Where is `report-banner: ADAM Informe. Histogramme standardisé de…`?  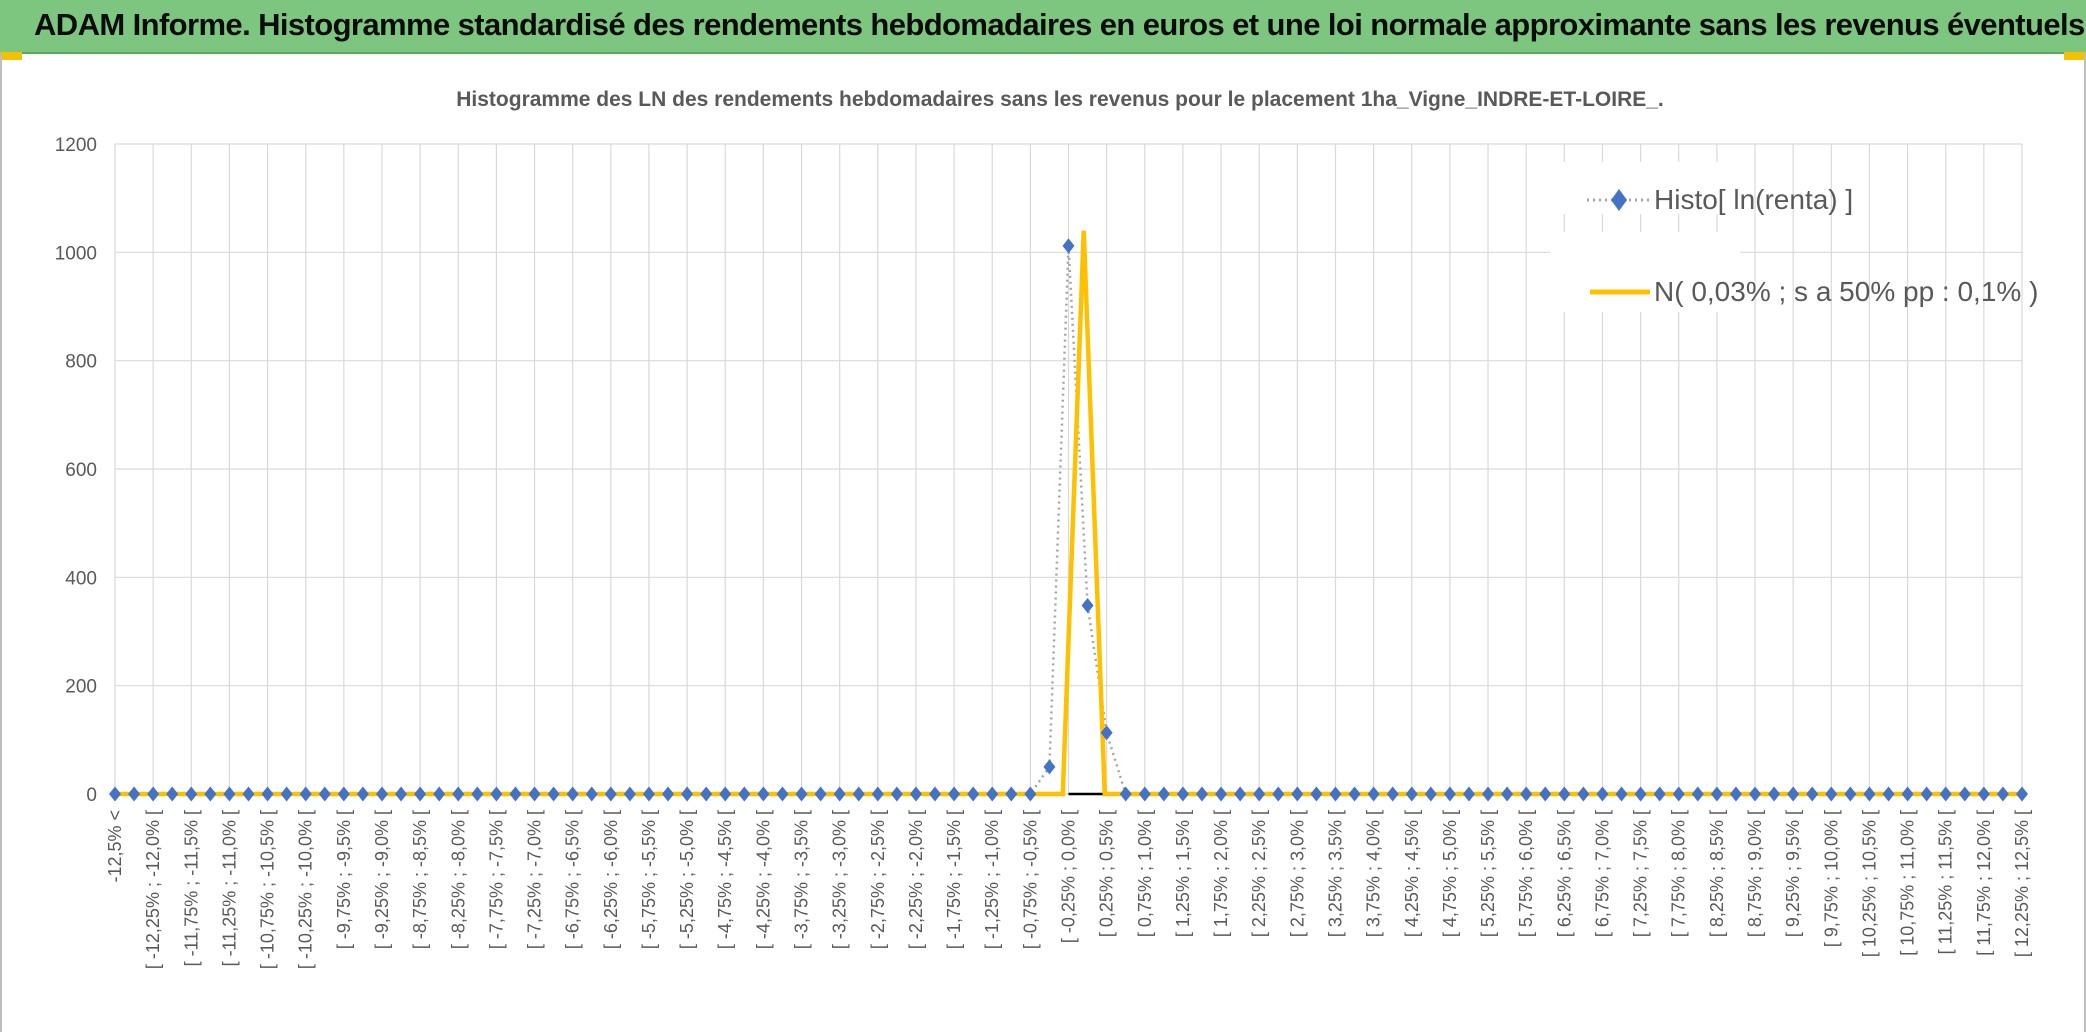
report-banner: ADAM Informe. Histogramme standardisé de… is located at coordinates (1043, 27).